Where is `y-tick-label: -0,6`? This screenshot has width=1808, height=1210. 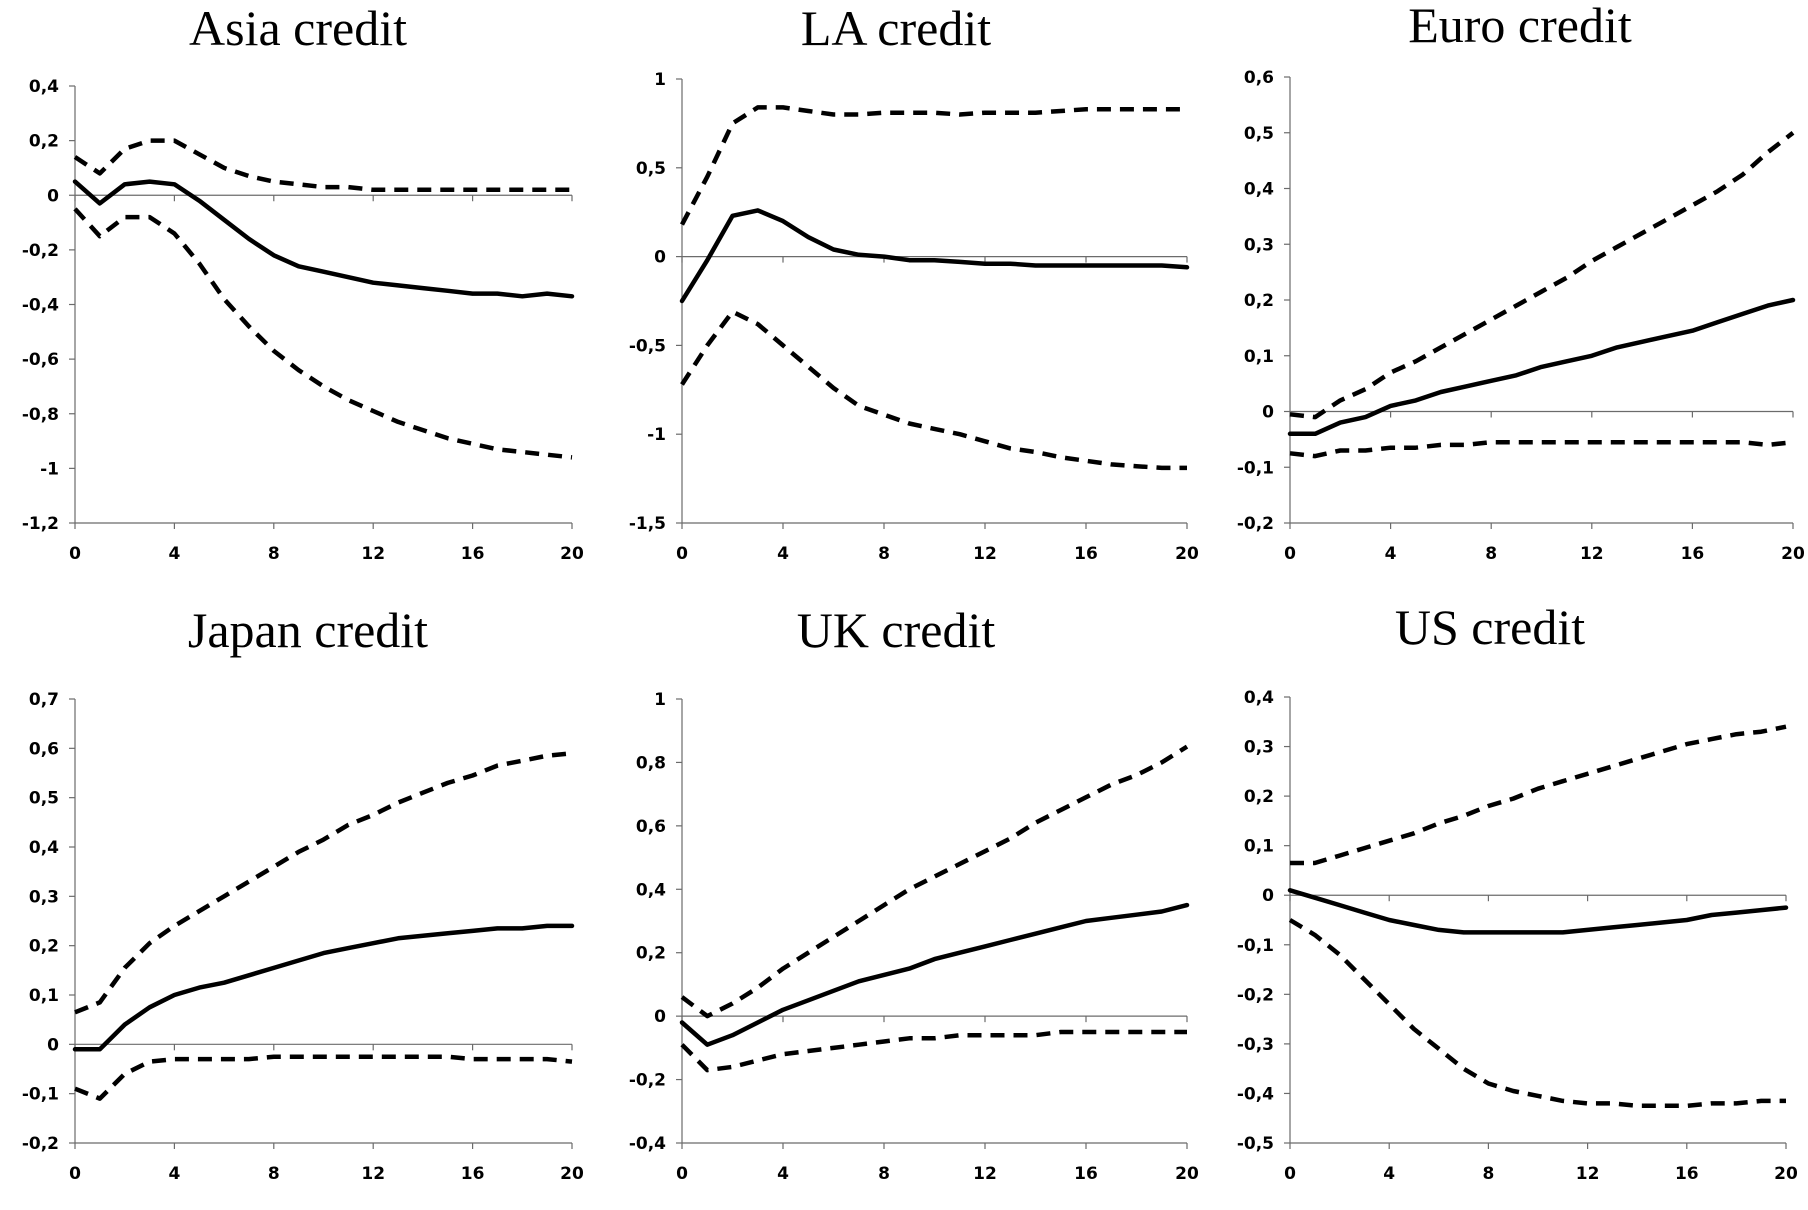 y-tick-label: -0,6 is located at coordinates (40, 360).